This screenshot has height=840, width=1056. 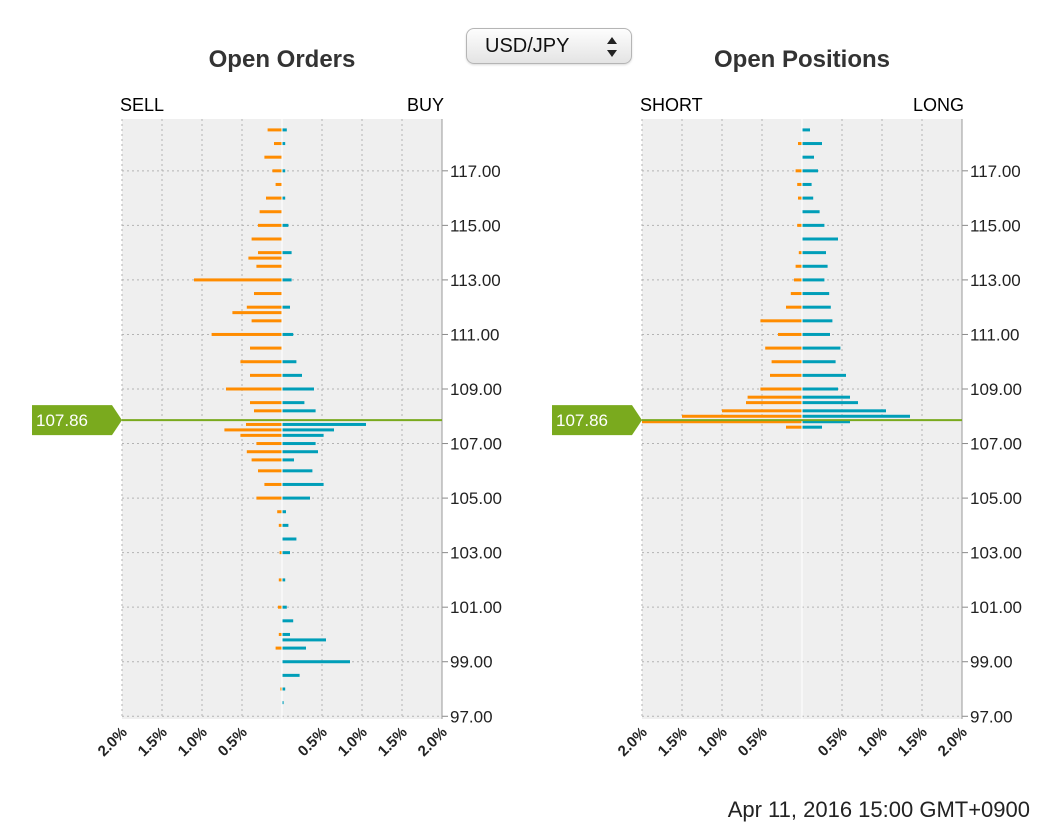 What do you see at coordinates (393, 742) in the screenshot?
I see `orders-x-tick-label: 1.5%` at bounding box center [393, 742].